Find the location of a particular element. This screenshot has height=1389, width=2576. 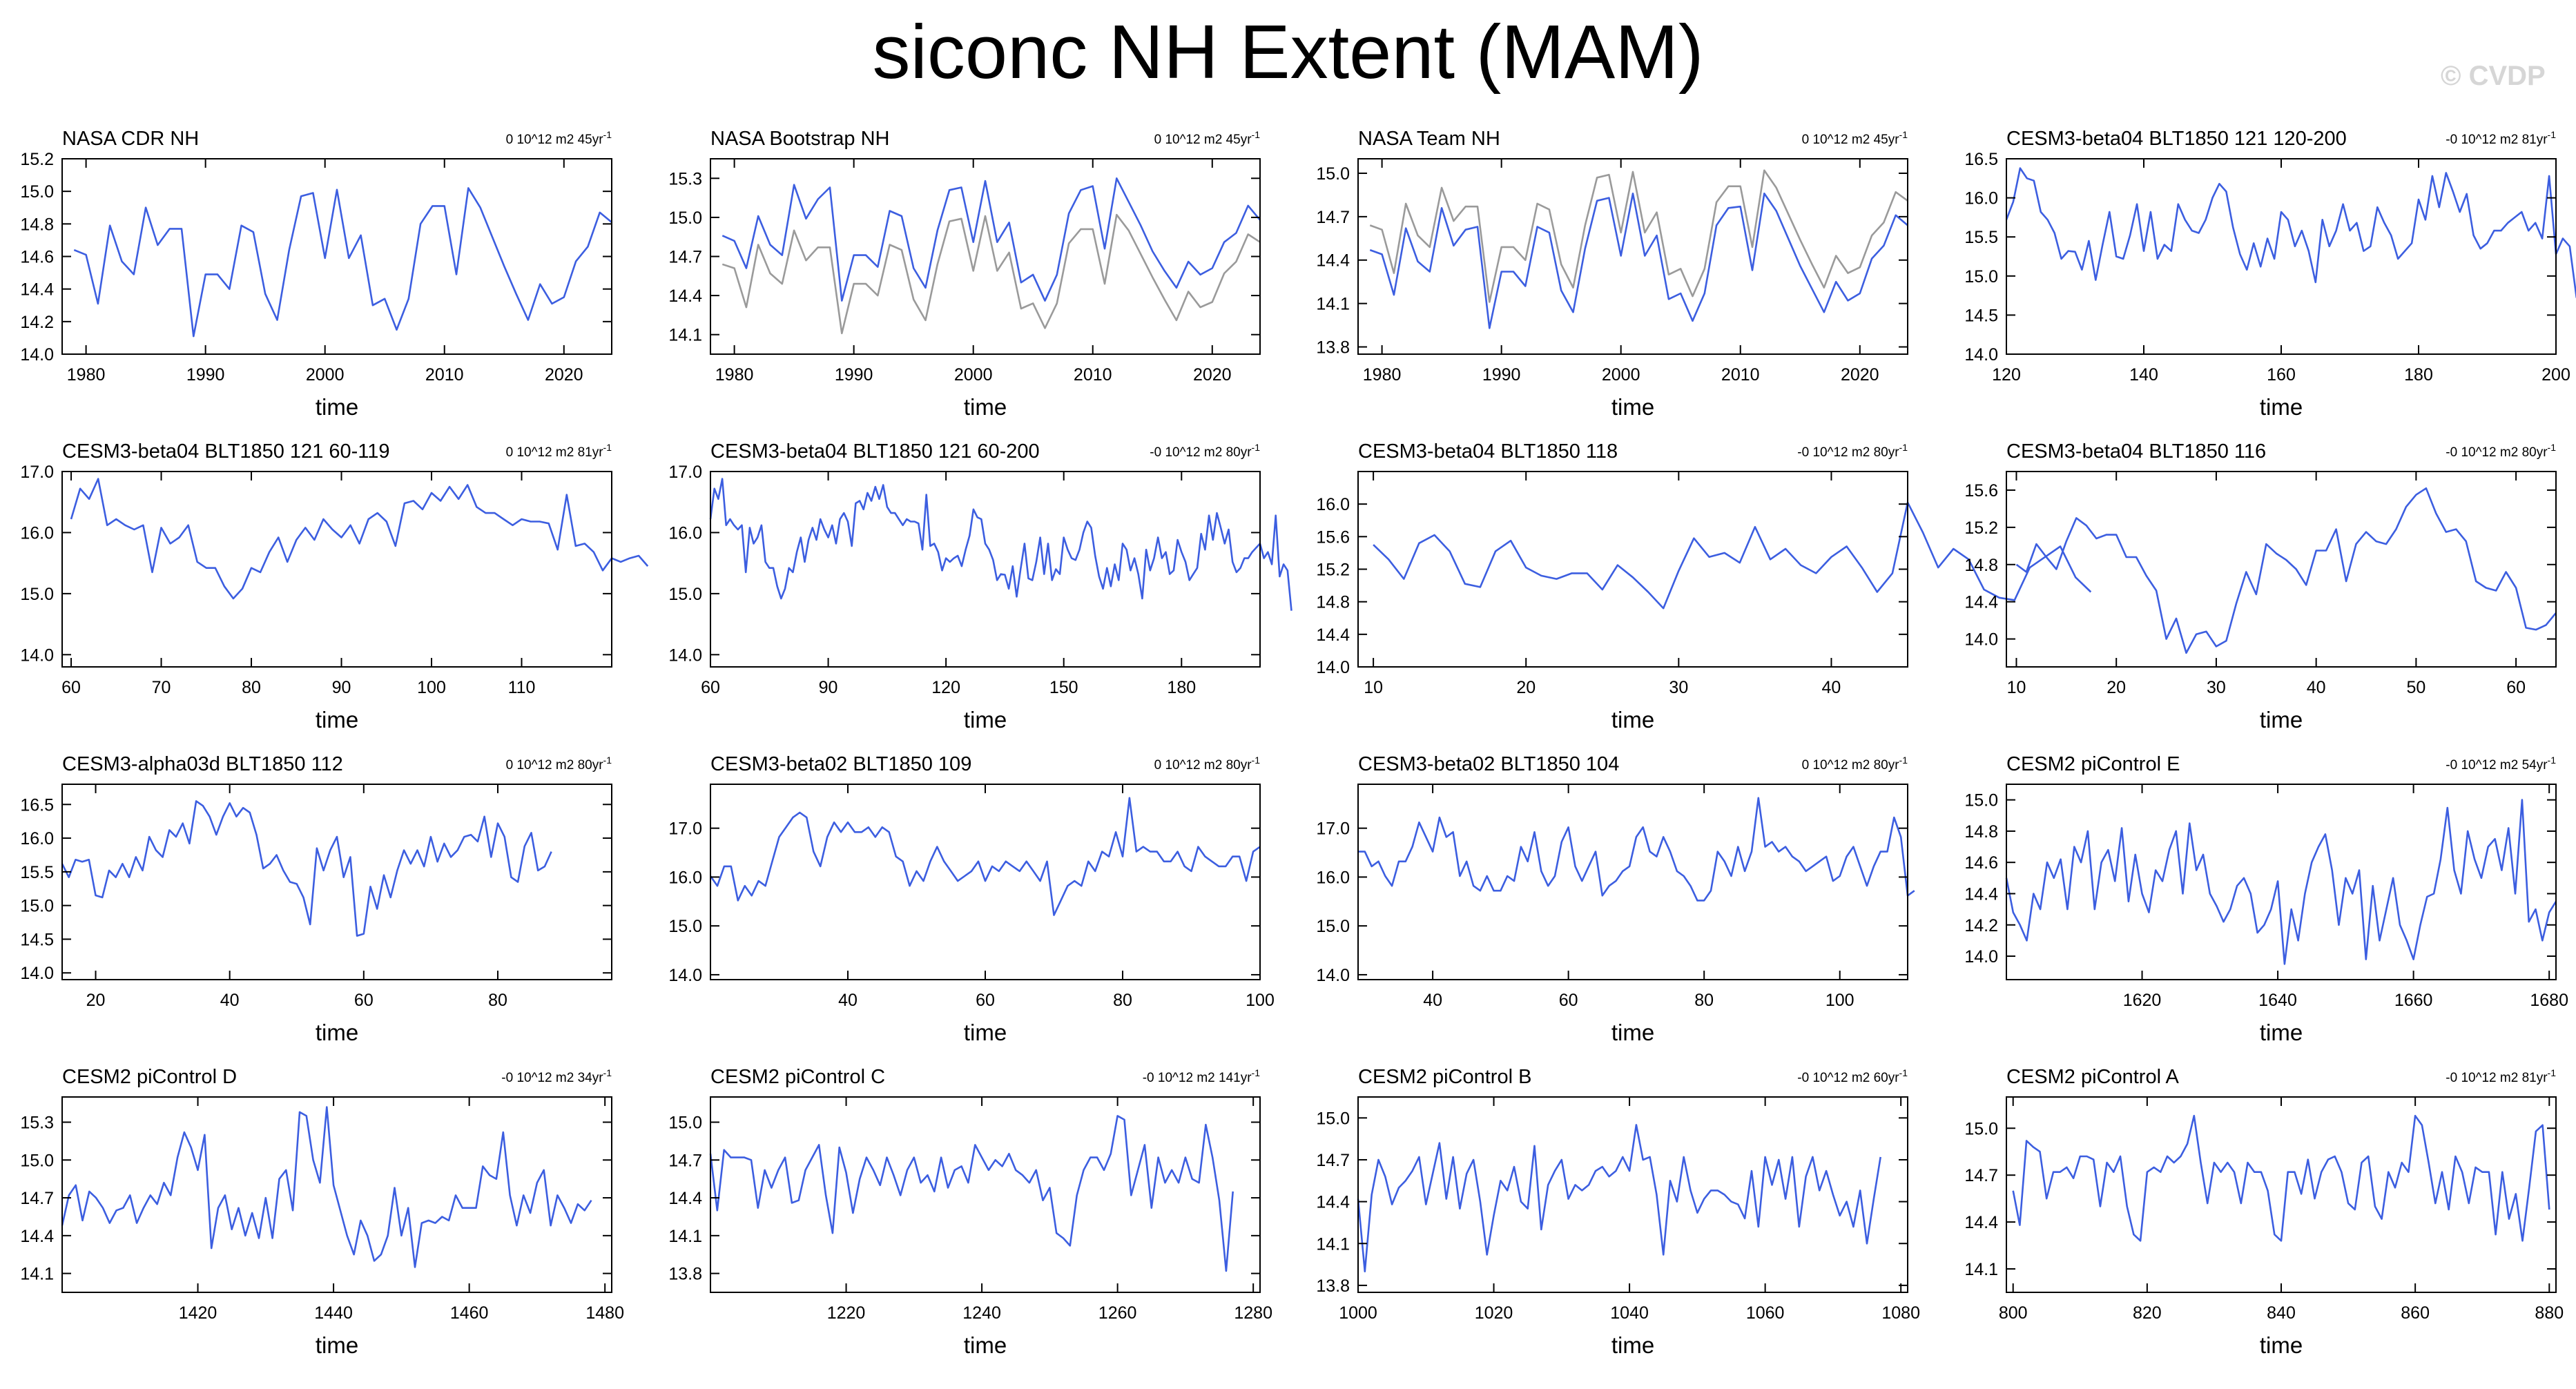

y-tick-label: 17.0 is located at coordinates (685, 472).